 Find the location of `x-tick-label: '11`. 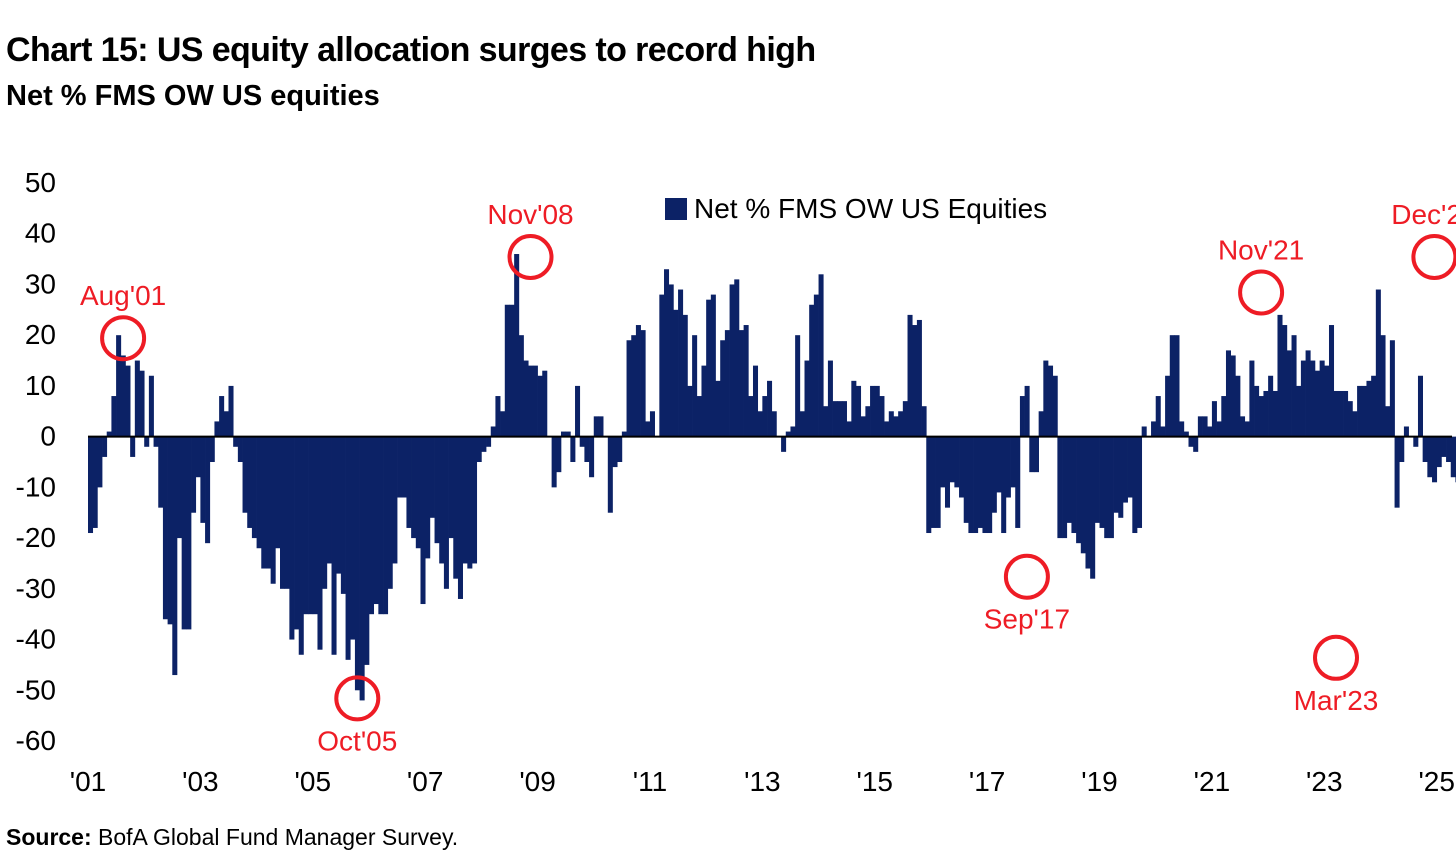

x-tick-label: '11 is located at coordinates (650, 781).